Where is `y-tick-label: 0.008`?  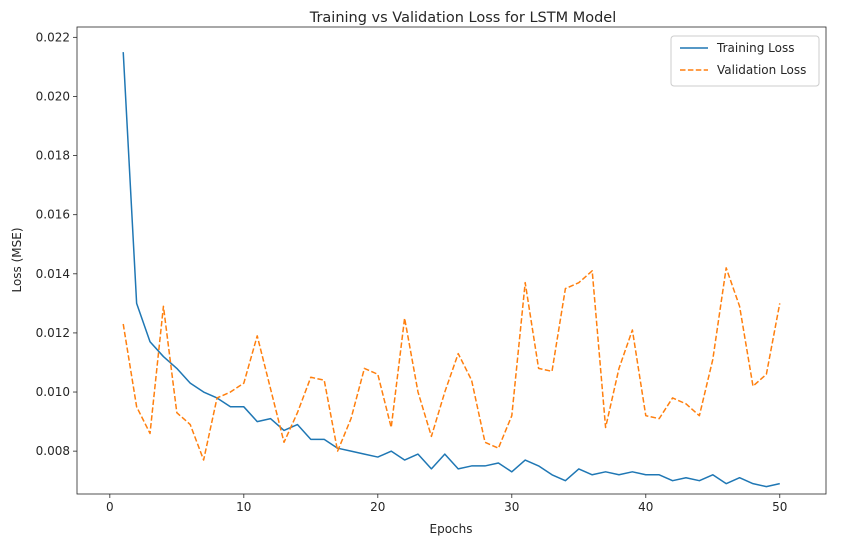 y-tick-label: 0.008 is located at coordinates (53, 451).